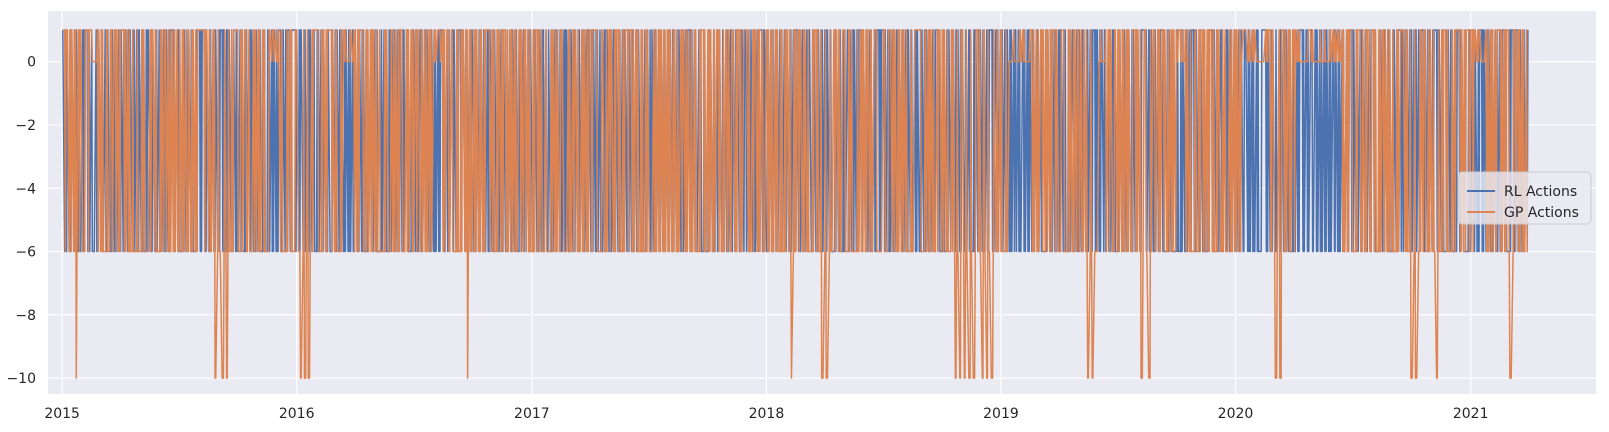 The image size is (1609, 432). I want to click on y-axis-ticks: 0 −2 −4 −6 −8 −10, so click(21, 221).